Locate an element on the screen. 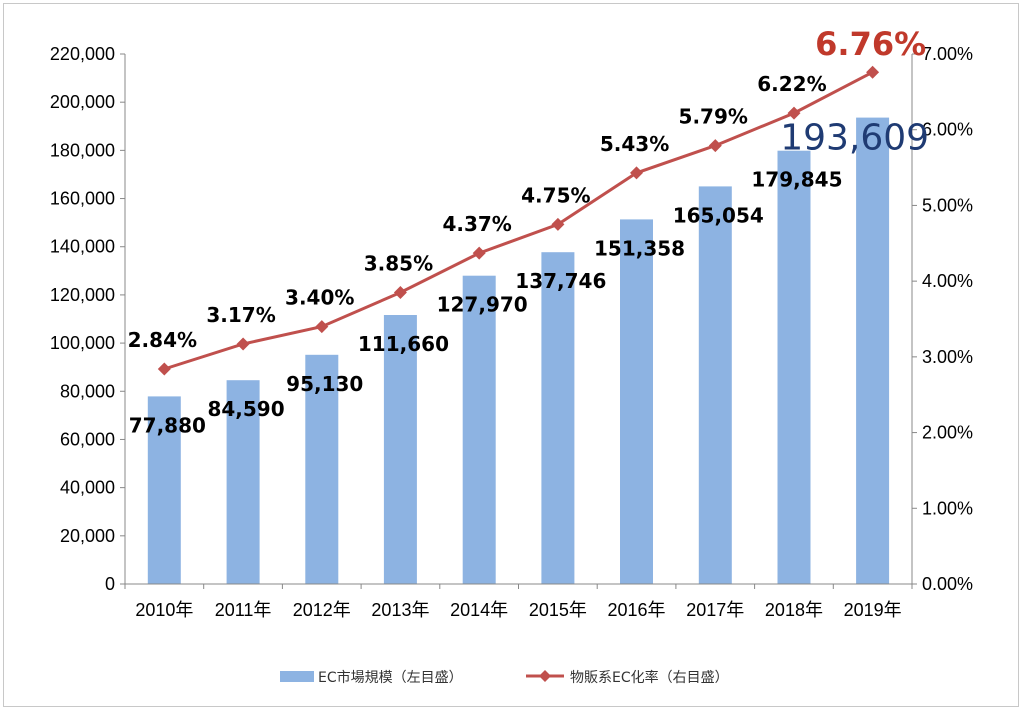 This screenshot has width=1024, height=712. bar-label-5: 137,746 is located at coordinates (560, 281).